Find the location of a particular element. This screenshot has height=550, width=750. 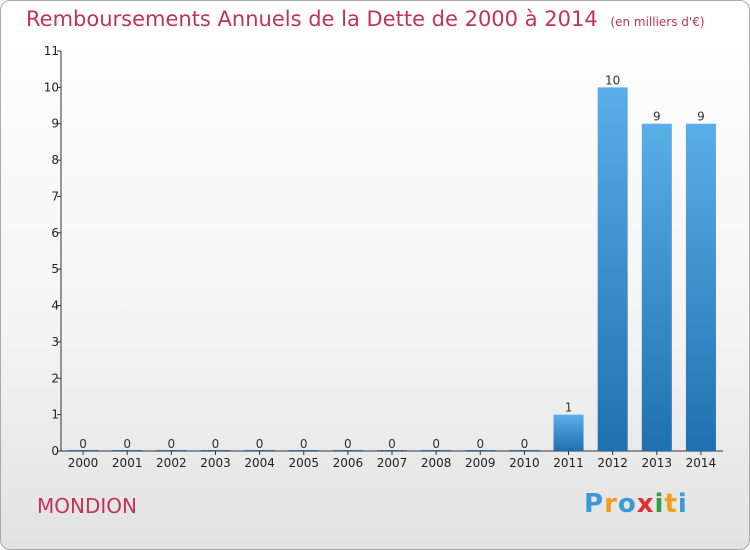

y-tick-label: 6 is located at coordinates (55, 233).